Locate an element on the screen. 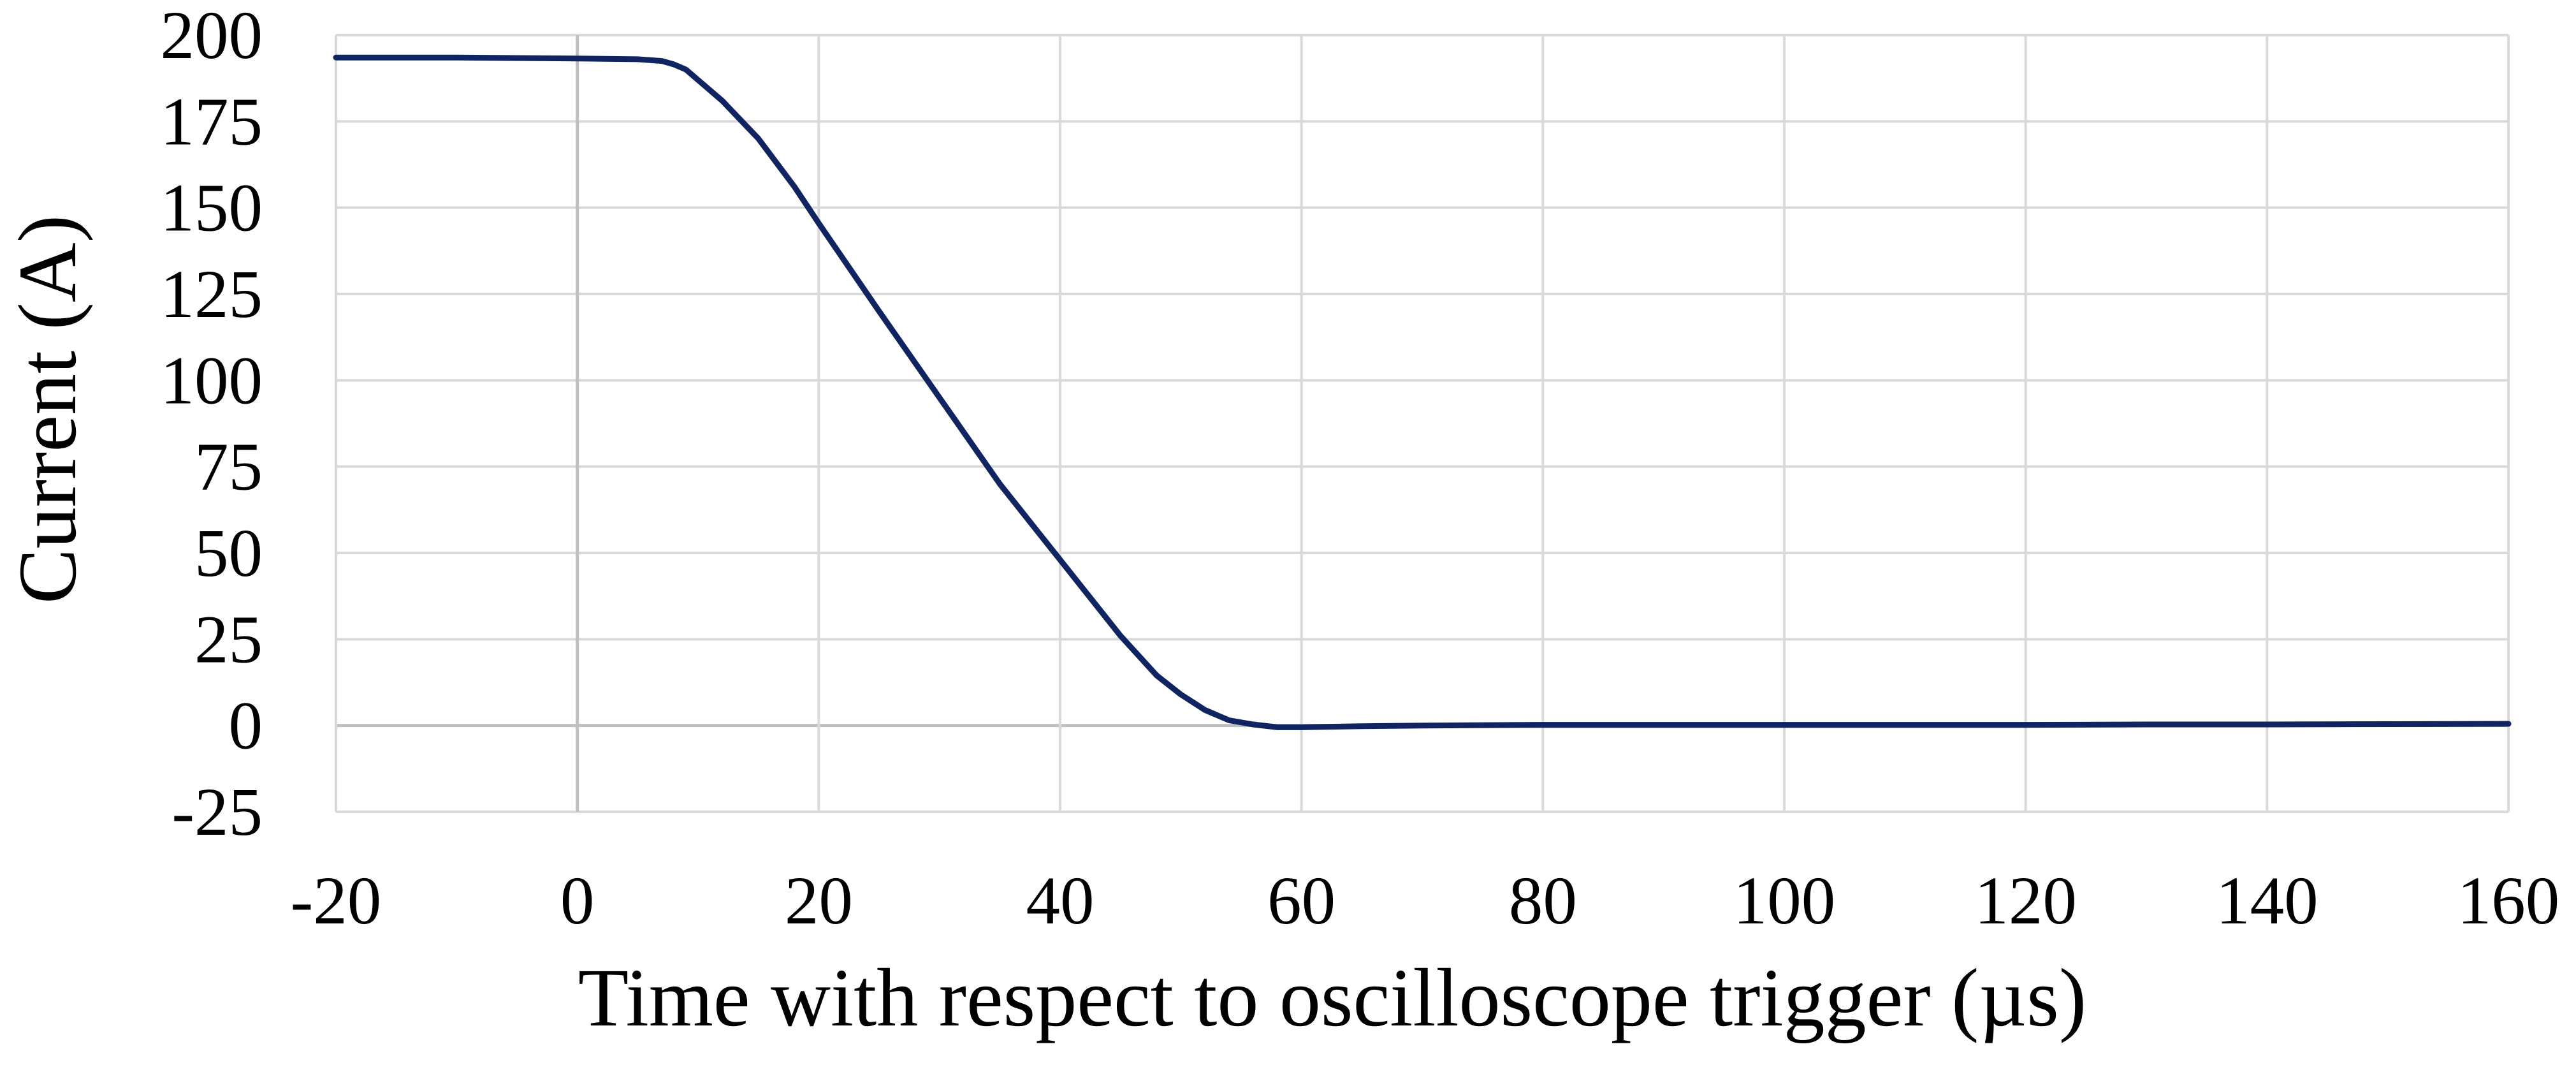  y-tick-label: 150 is located at coordinates (212, 208).